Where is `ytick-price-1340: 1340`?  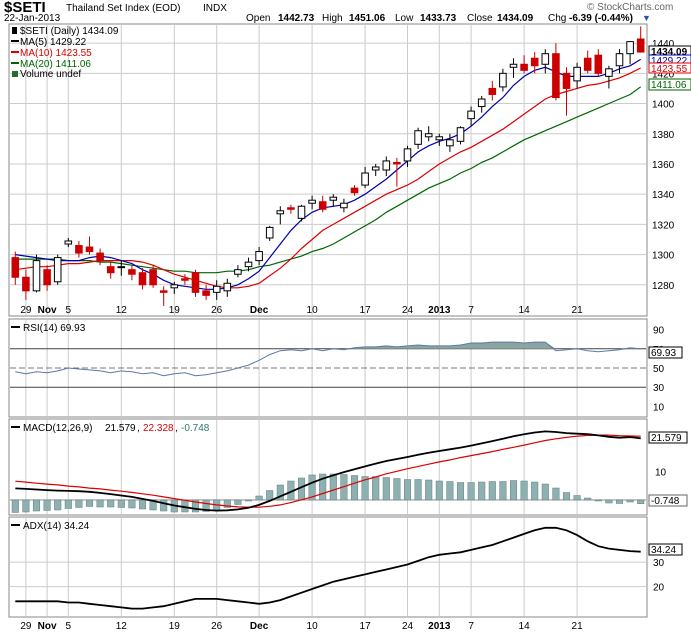 ytick-price-1340: 1340 is located at coordinates (663, 195).